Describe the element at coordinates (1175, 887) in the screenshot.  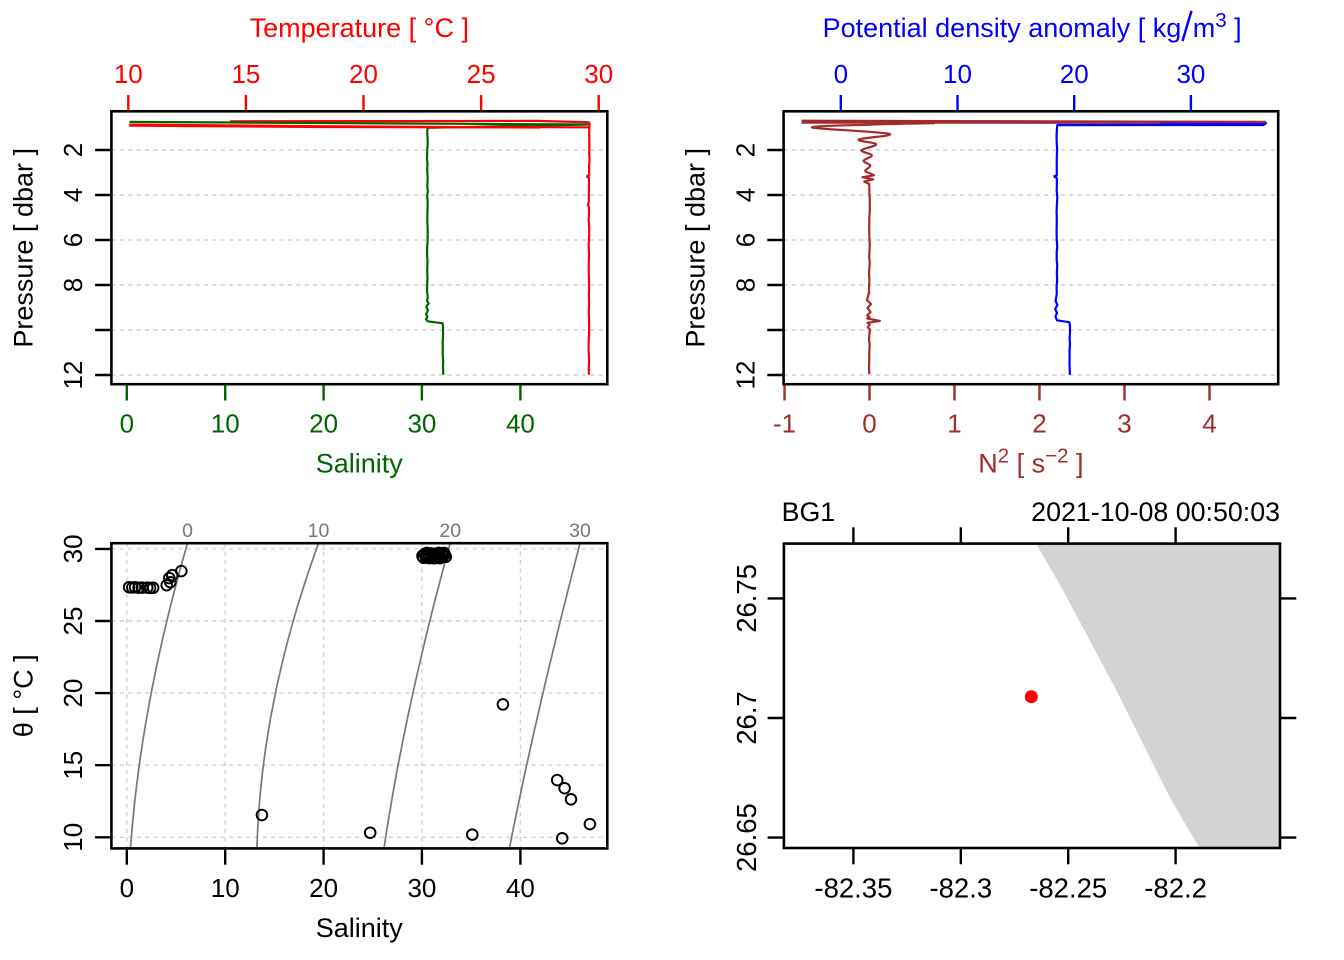
I see `svg-text: -82.2` at that location.